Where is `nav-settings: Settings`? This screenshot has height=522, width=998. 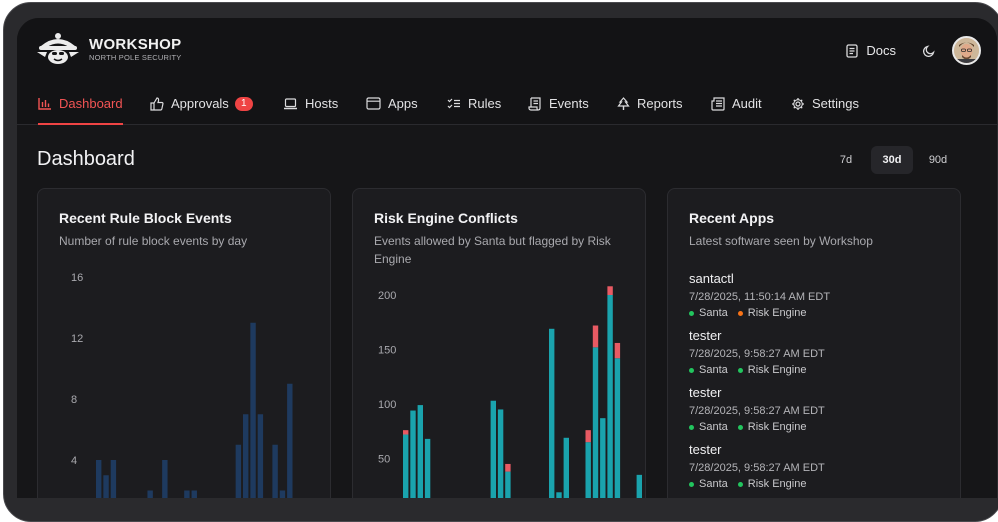
nav-settings: Settings is located at coordinates (825, 103).